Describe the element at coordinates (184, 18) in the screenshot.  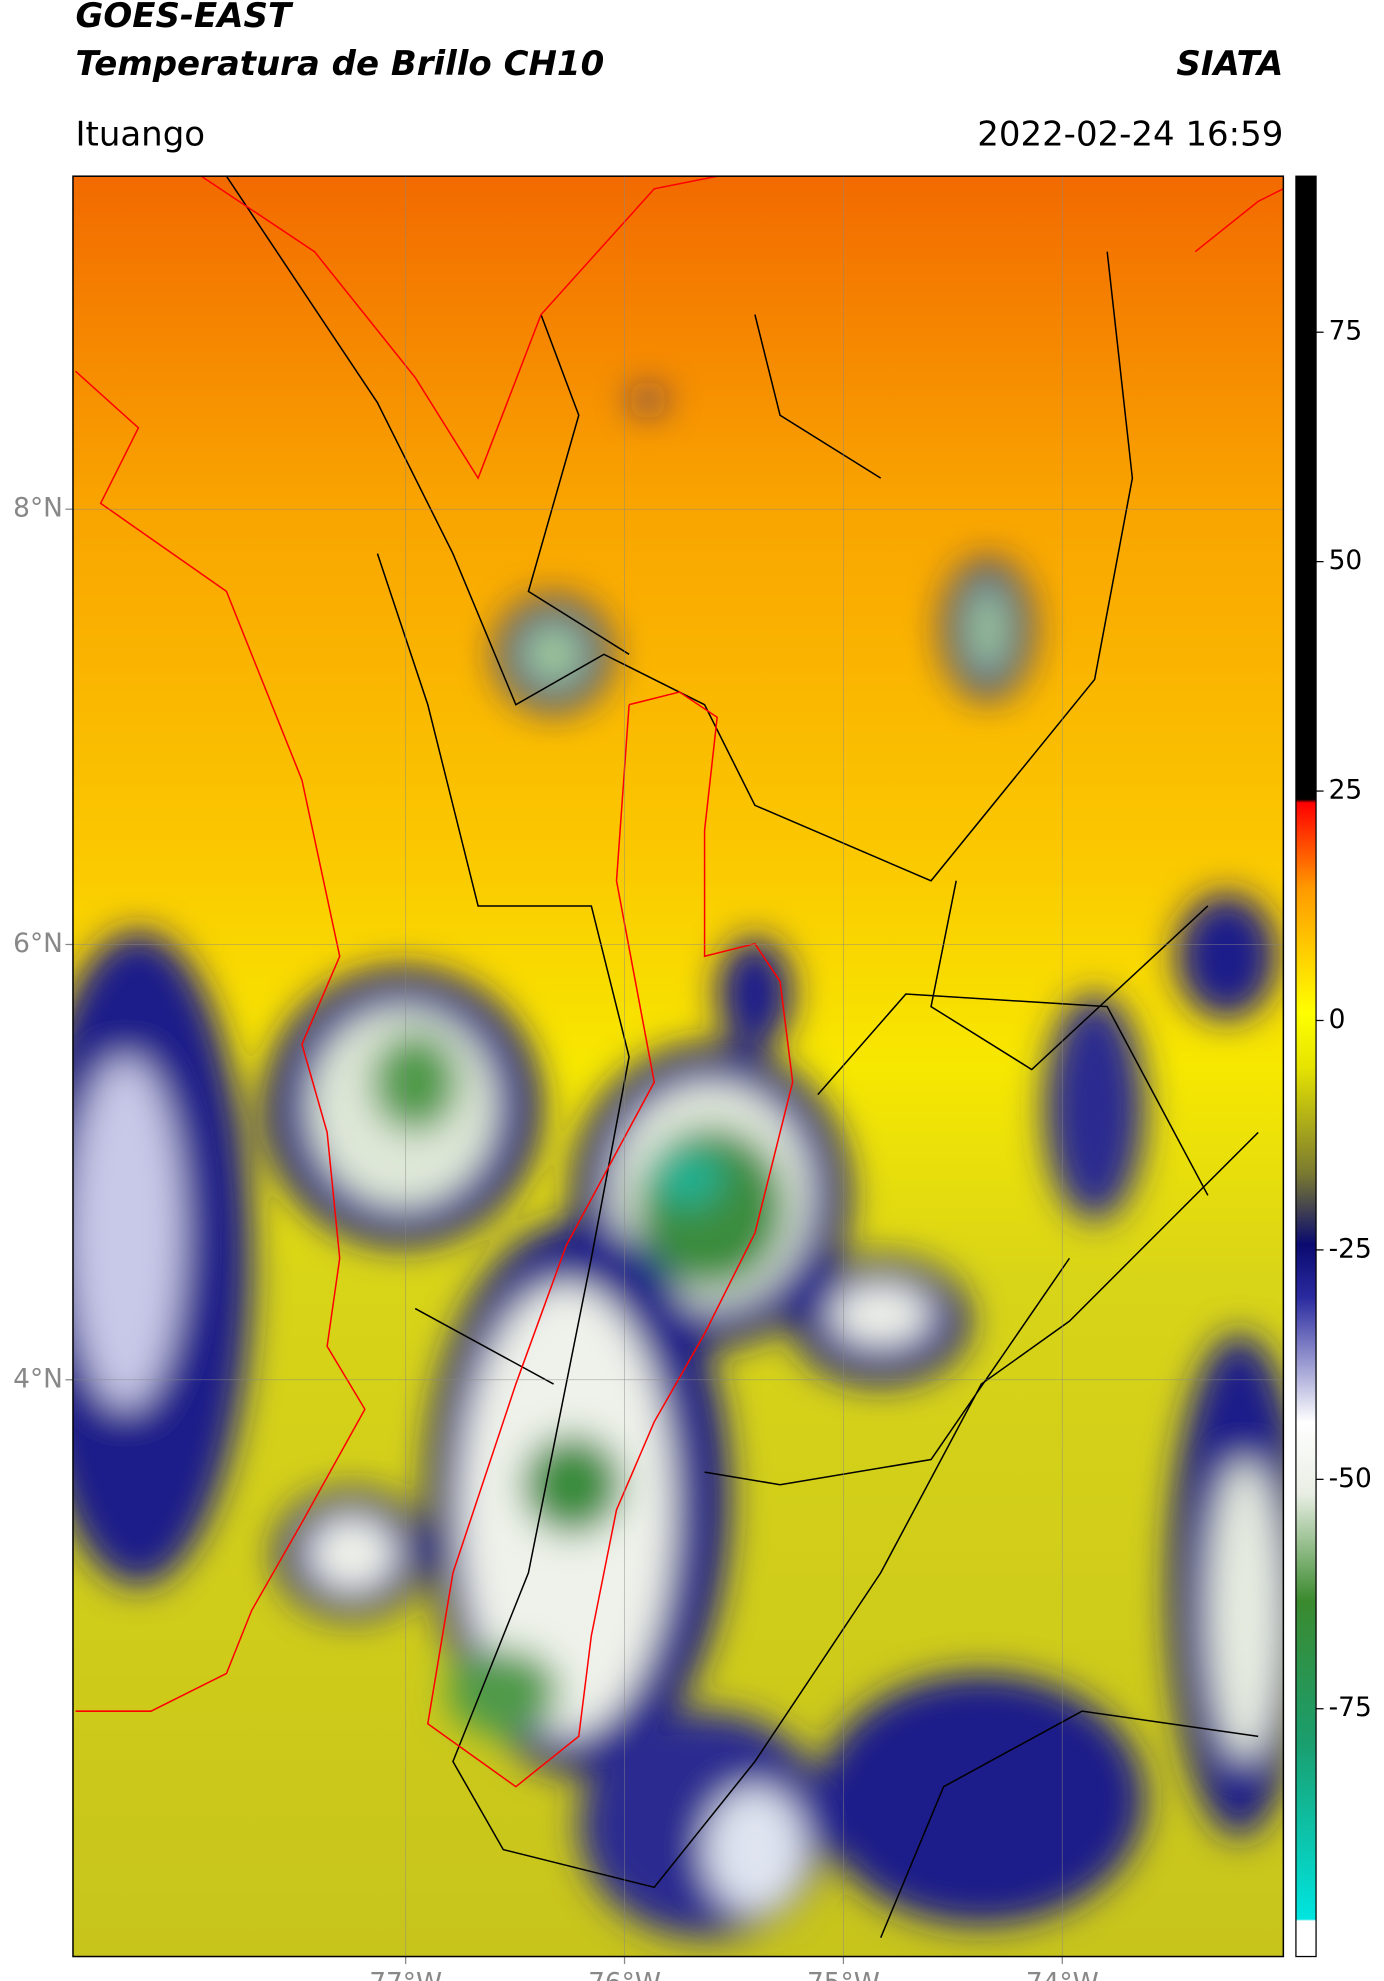
I see `title-line1: GOES-EAST` at that location.